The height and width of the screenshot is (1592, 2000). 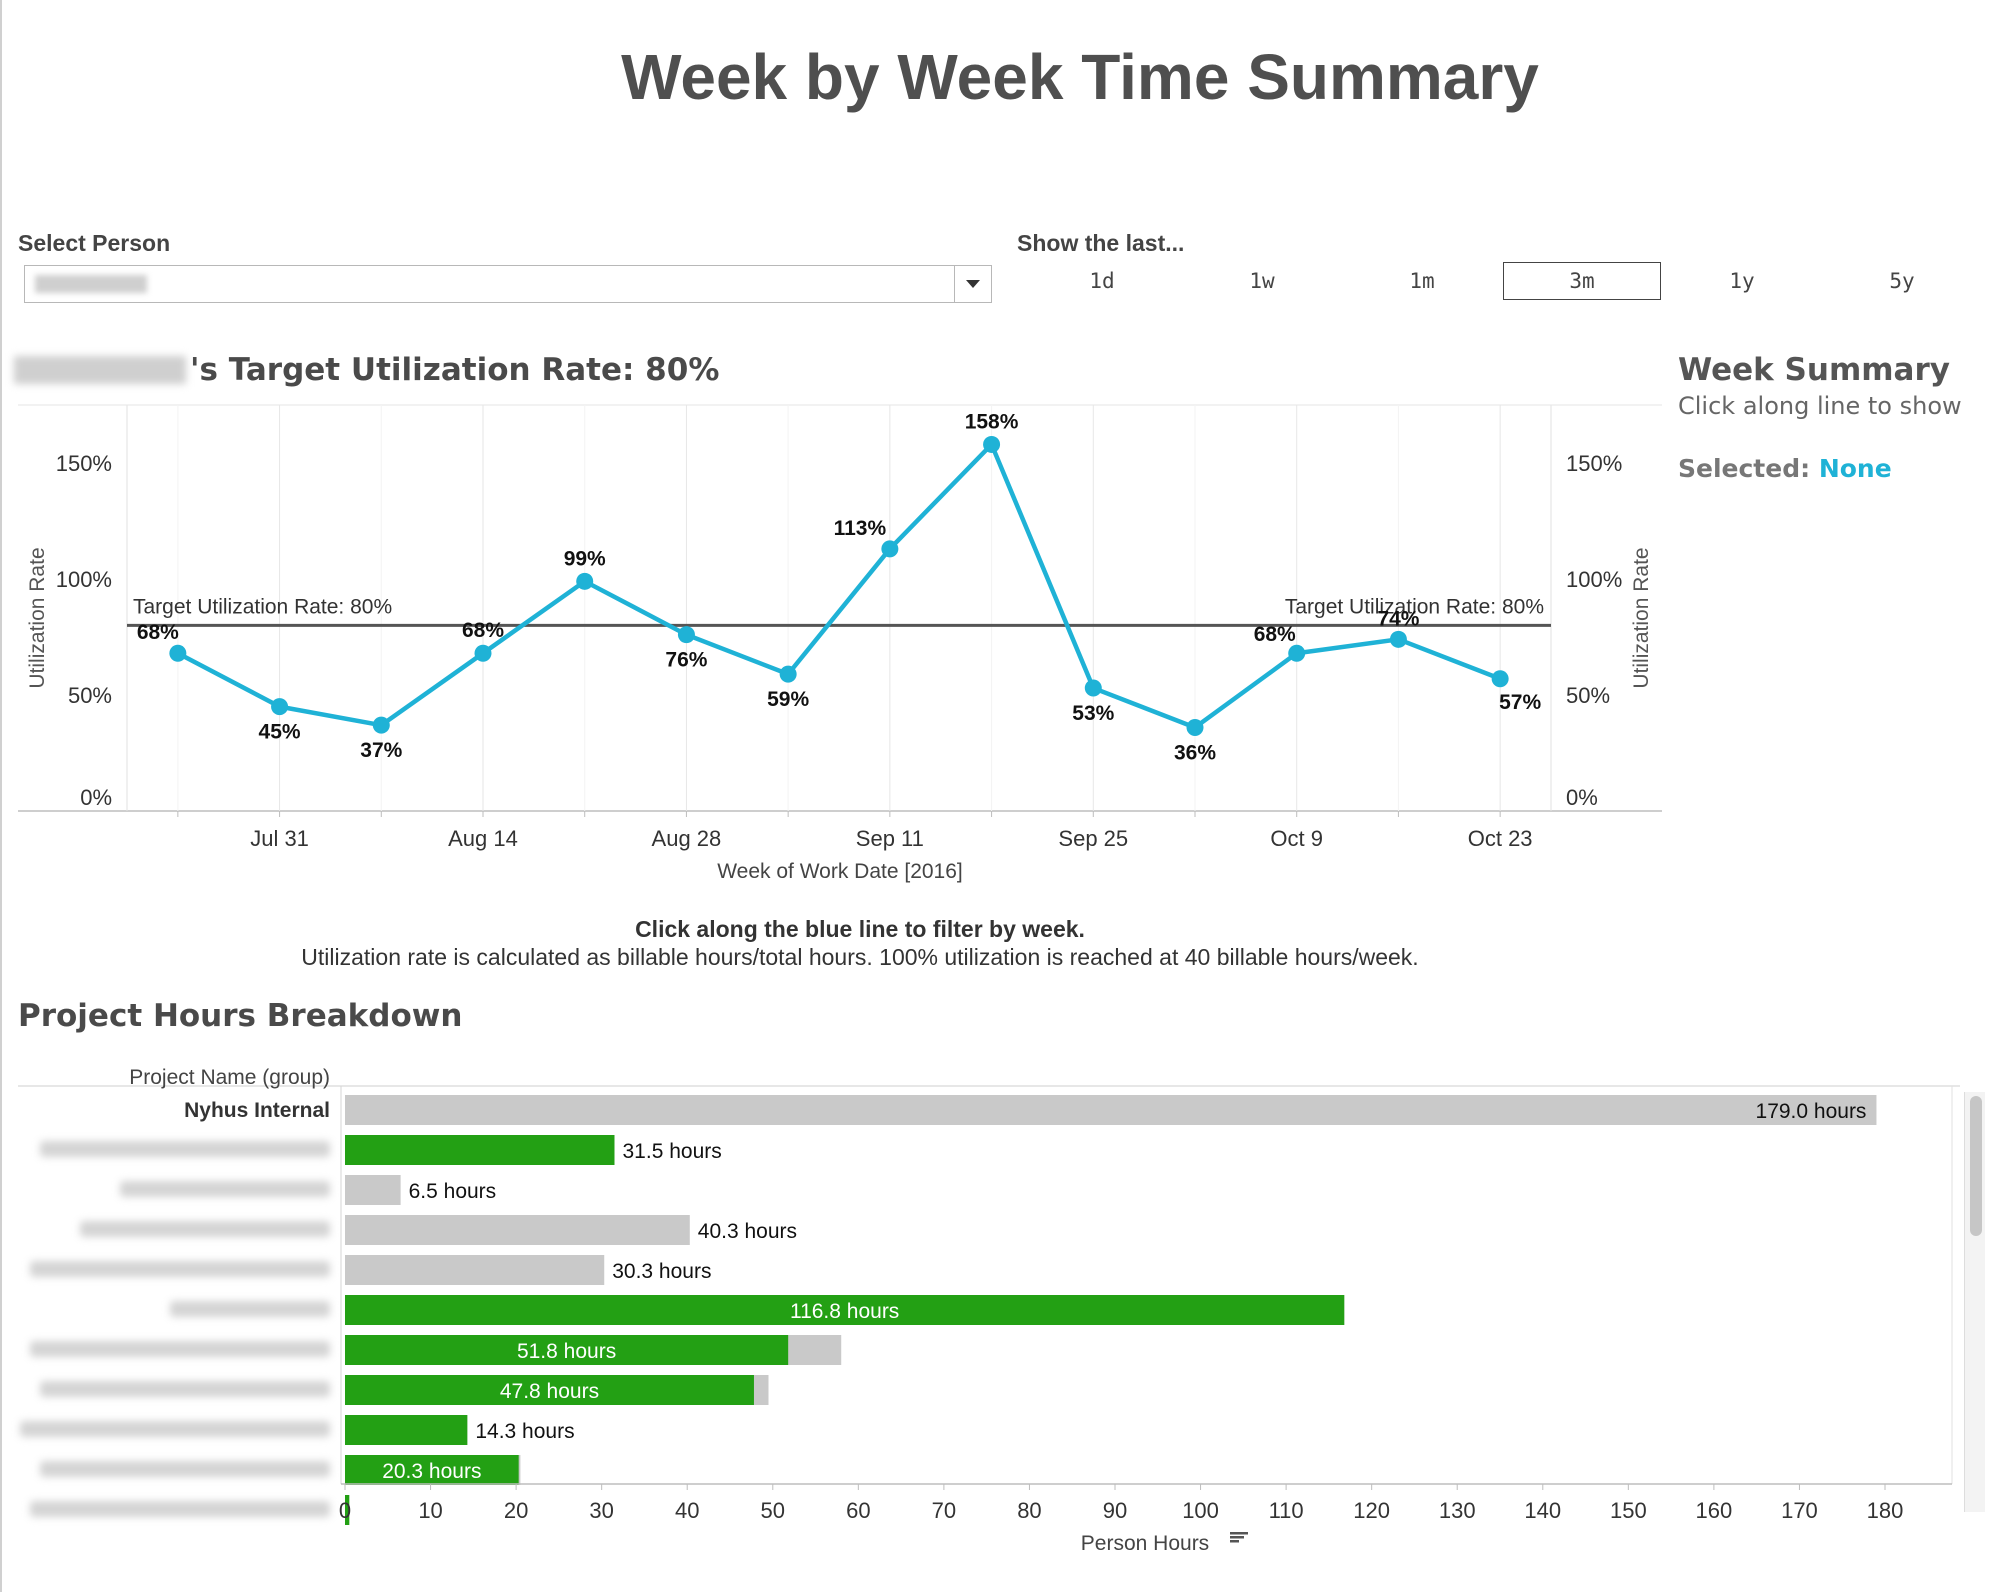 I want to click on point-label: 59%, so click(x=788, y=699).